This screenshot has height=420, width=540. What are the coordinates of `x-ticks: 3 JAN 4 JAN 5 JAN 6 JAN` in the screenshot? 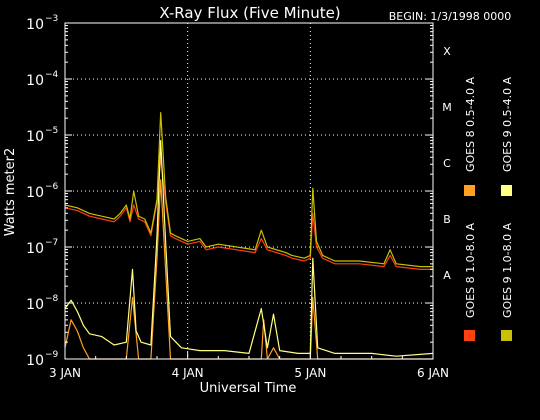 It's located at (249, 366).